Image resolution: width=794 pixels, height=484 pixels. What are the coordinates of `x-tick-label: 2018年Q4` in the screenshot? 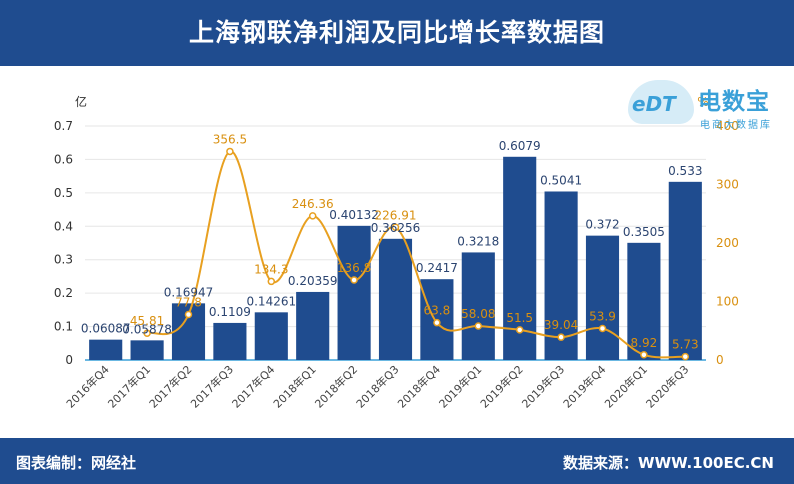 It's located at (418, 386).